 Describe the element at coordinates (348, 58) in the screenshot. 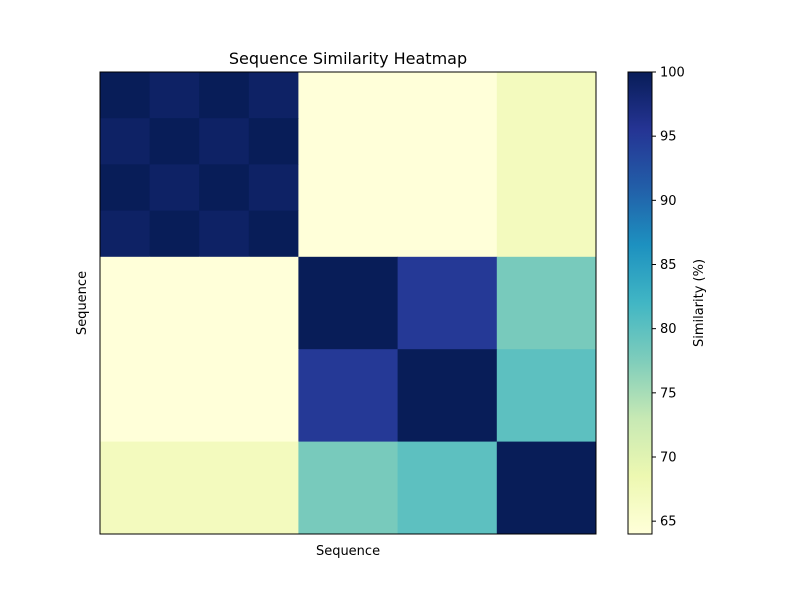

I see `chart-title: Sequence Similarity Heatmap` at that location.